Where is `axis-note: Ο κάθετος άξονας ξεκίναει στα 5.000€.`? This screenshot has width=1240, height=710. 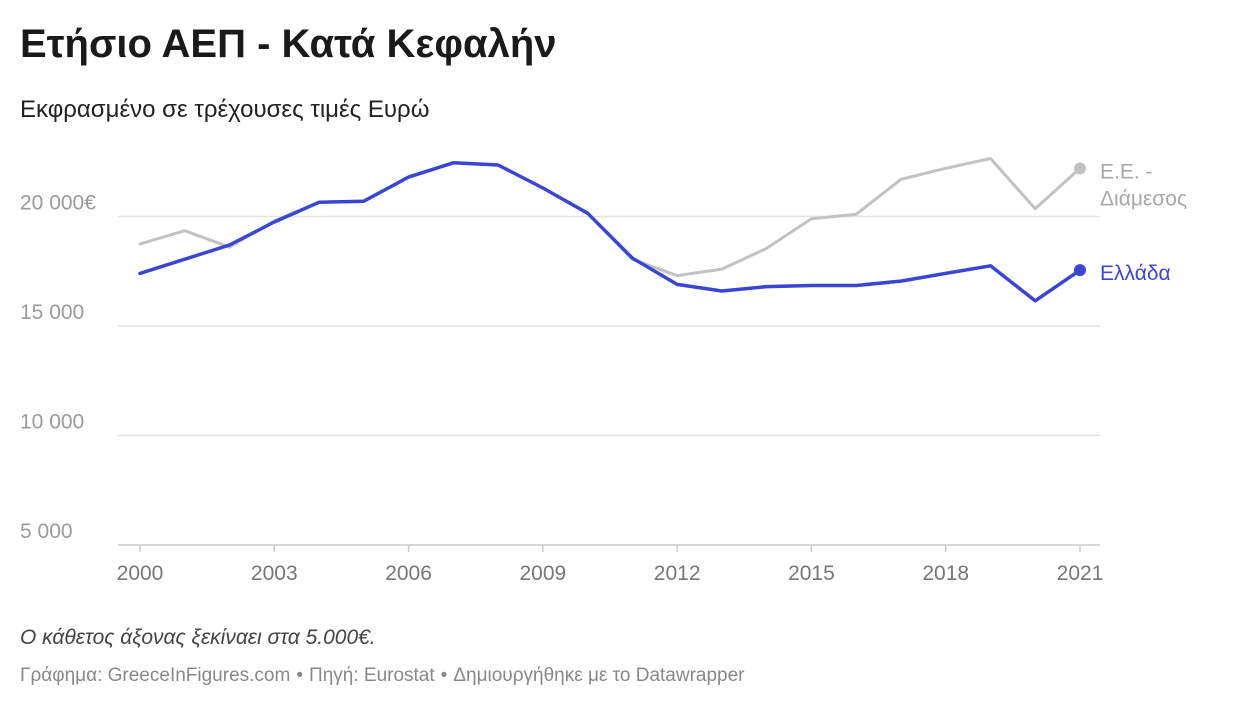
axis-note: Ο κάθετος άξονας ξεκίναει στα 5.000€. is located at coordinates (198, 637).